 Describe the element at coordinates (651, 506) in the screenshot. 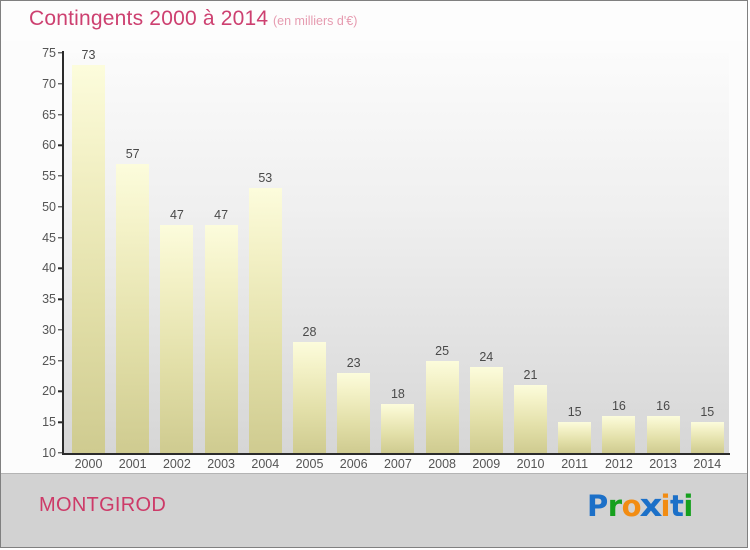

I see `logo-letter: x` at that location.